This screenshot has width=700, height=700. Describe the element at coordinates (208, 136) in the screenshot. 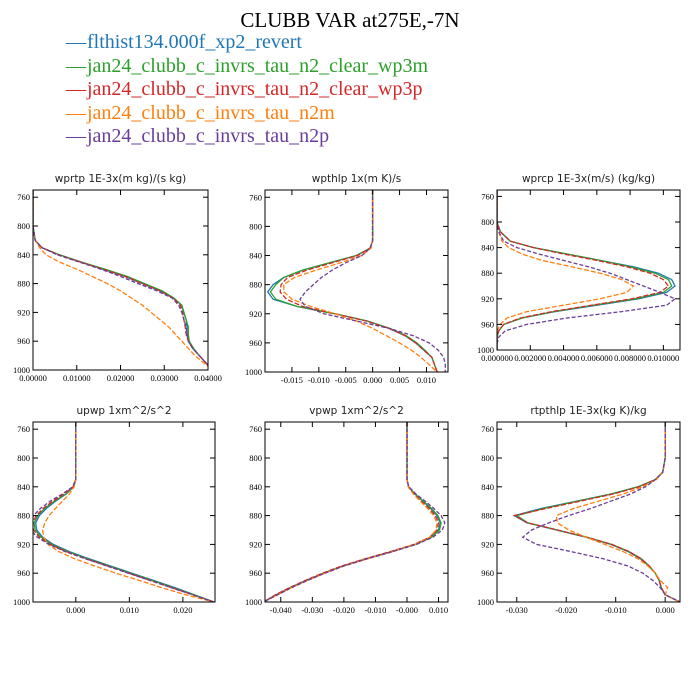

I see `legend-label: jan24_clubb_c_invrs_tau_n2p` at that location.